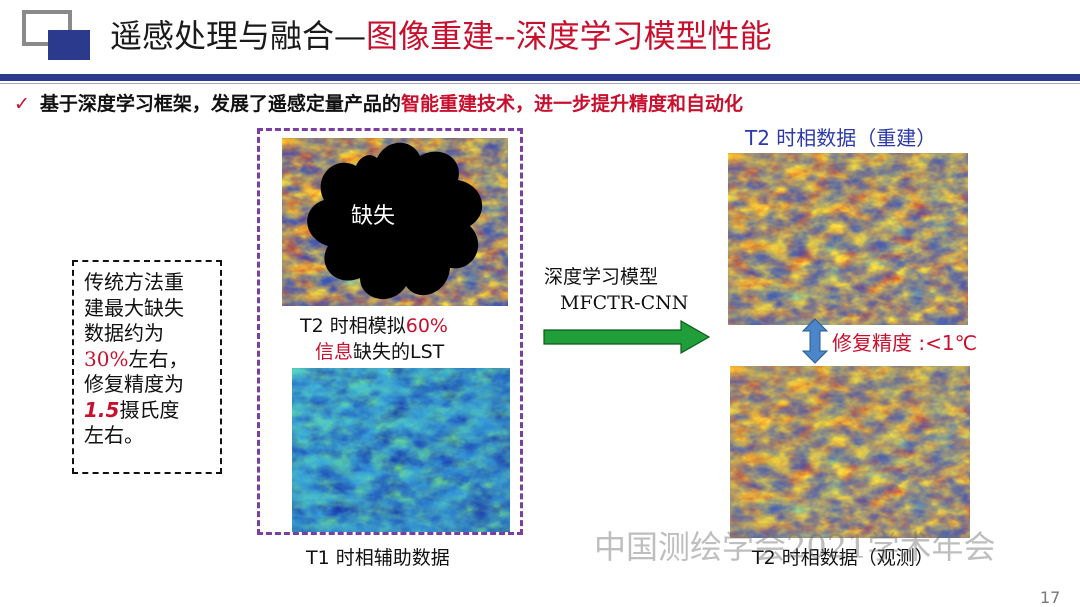 This screenshot has width=1080, height=607. What do you see at coordinates (540, 77) in the screenshot?
I see `header-divider-thick` at bounding box center [540, 77].